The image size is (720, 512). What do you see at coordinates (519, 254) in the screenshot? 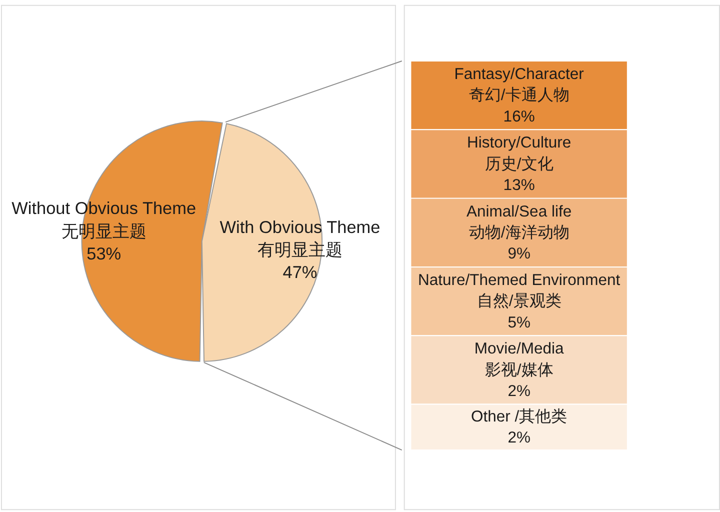
I see `data-label: 9%` at bounding box center [519, 254].